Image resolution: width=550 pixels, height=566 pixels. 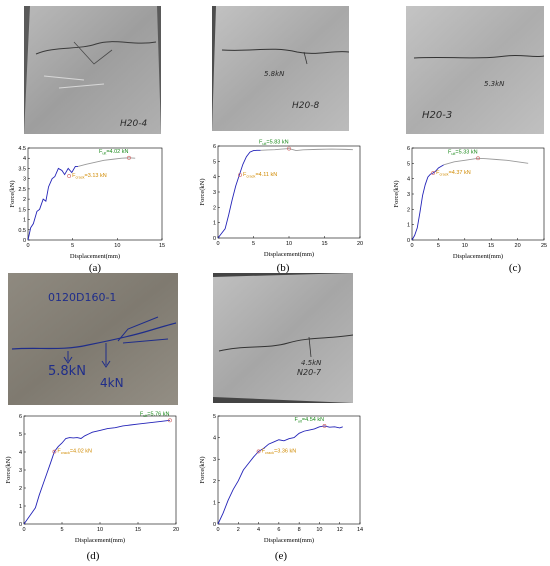 What do you see at coordinates (20, 417) in the screenshot?
I see `chart-d-ytick-label: 6` at bounding box center [20, 417].